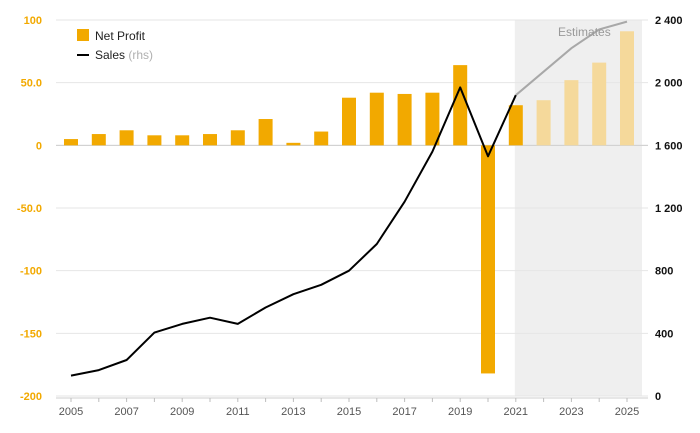 This screenshot has width=700, height=433. I want to click on net-profit-bar-2012, so click(265, 132).